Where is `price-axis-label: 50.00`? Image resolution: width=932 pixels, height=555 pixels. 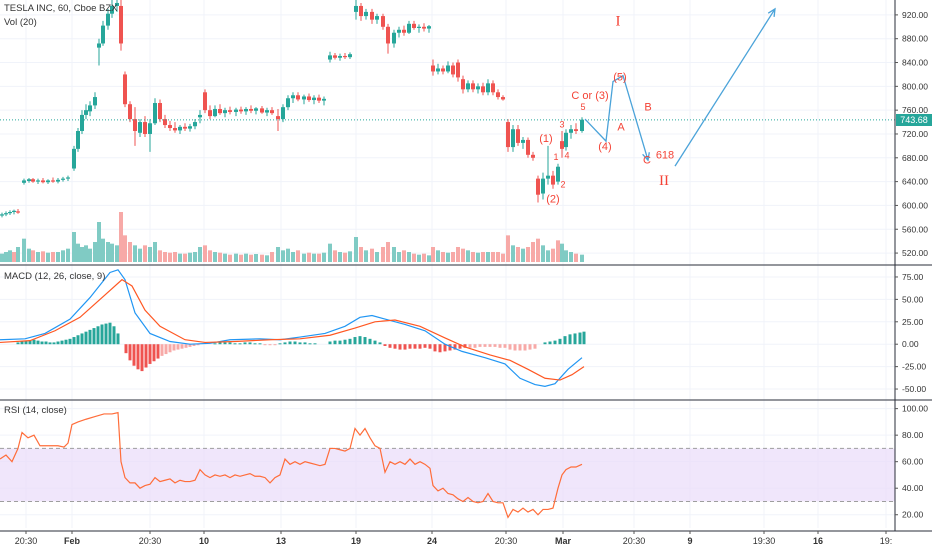
price-axis-label: 50.00 is located at coordinates (913, 299).